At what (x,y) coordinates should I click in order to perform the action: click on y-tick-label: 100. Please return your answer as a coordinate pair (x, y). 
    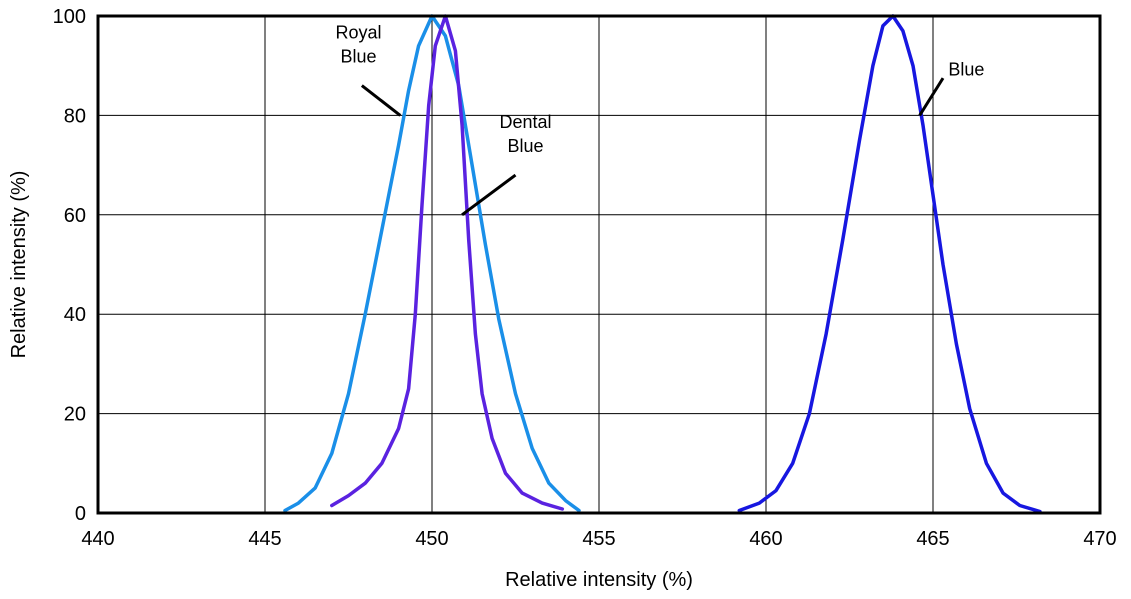
    Looking at the image, I should click on (69, 17).